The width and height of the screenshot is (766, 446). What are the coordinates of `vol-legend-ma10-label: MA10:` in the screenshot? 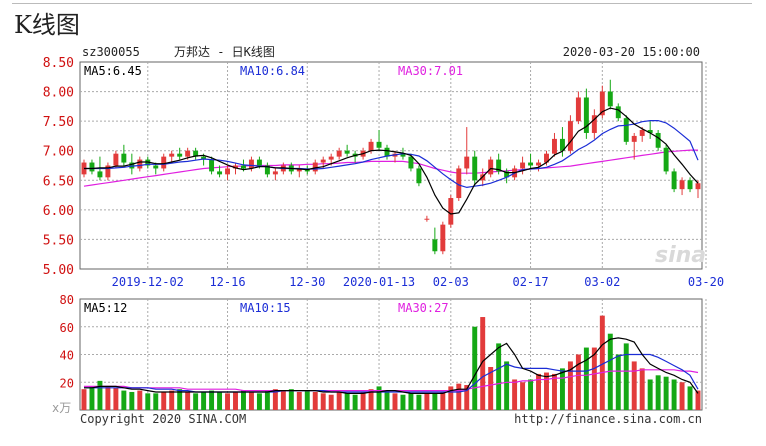 It's located at (258, 308).